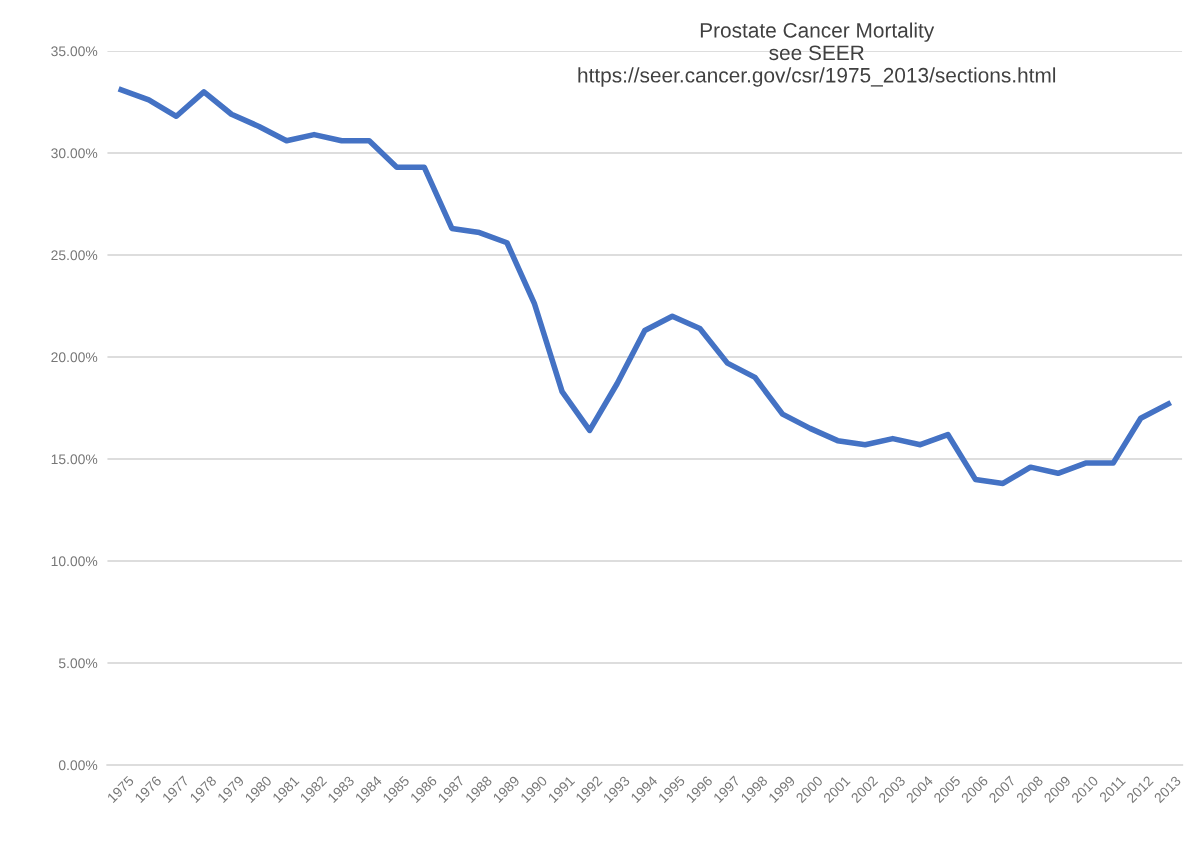  What do you see at coordinates (817, 54) in the screenshot?
I see `chart-title: Prostate Cancer Mortality see SEER https://seer.cancer.gov/csr/1975_2013/sections.html` at bounding box center [817, 54].